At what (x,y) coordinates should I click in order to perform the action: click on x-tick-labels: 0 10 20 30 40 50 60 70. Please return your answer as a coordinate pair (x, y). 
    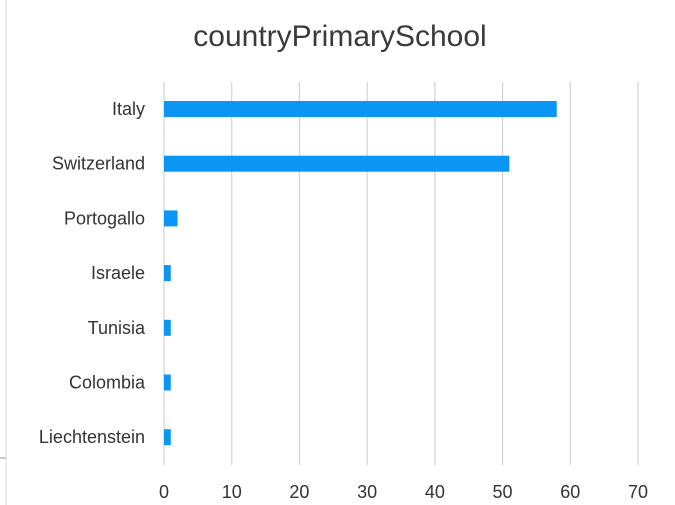
    Looking at the image, I should click on (403, 492).